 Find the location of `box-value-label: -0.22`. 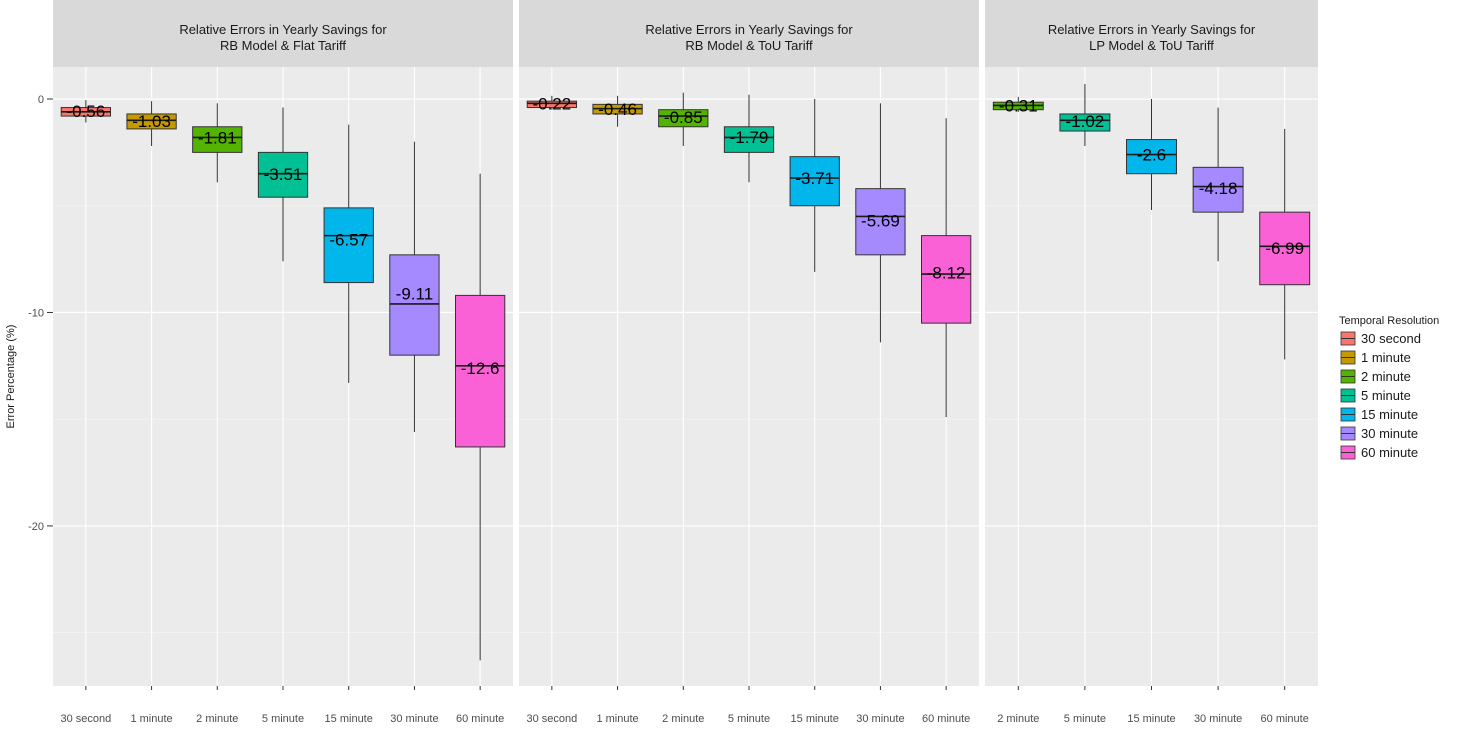

box-value-label: -0.22 is located at coordinates (551, 104).